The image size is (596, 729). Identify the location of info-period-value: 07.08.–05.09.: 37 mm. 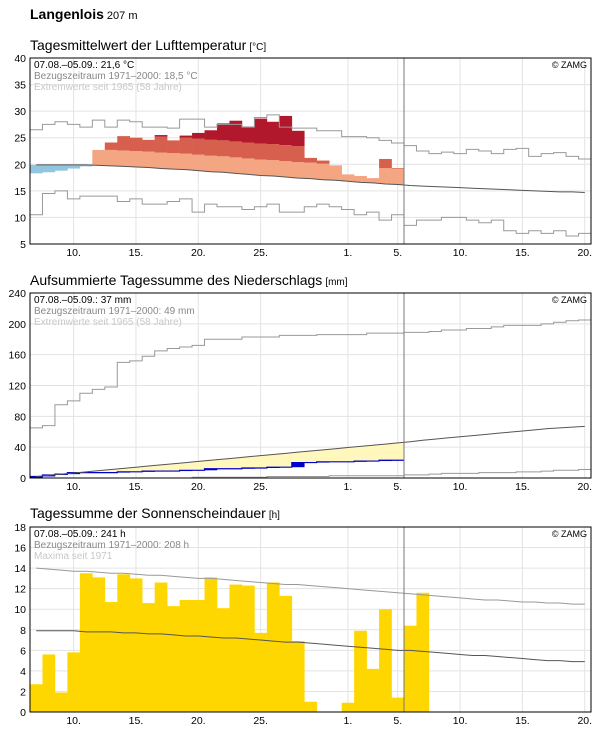
(82, 300).